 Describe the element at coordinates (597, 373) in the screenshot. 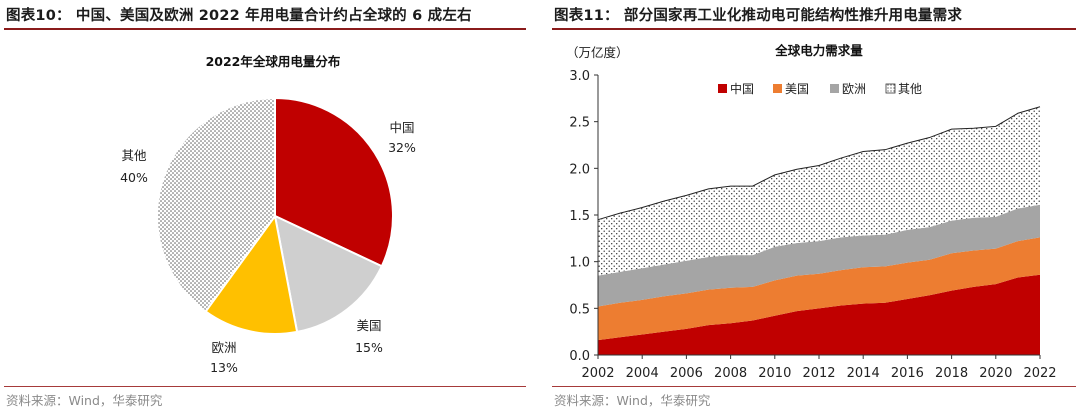

I see `x-tick-label-1: 2002` at that location.